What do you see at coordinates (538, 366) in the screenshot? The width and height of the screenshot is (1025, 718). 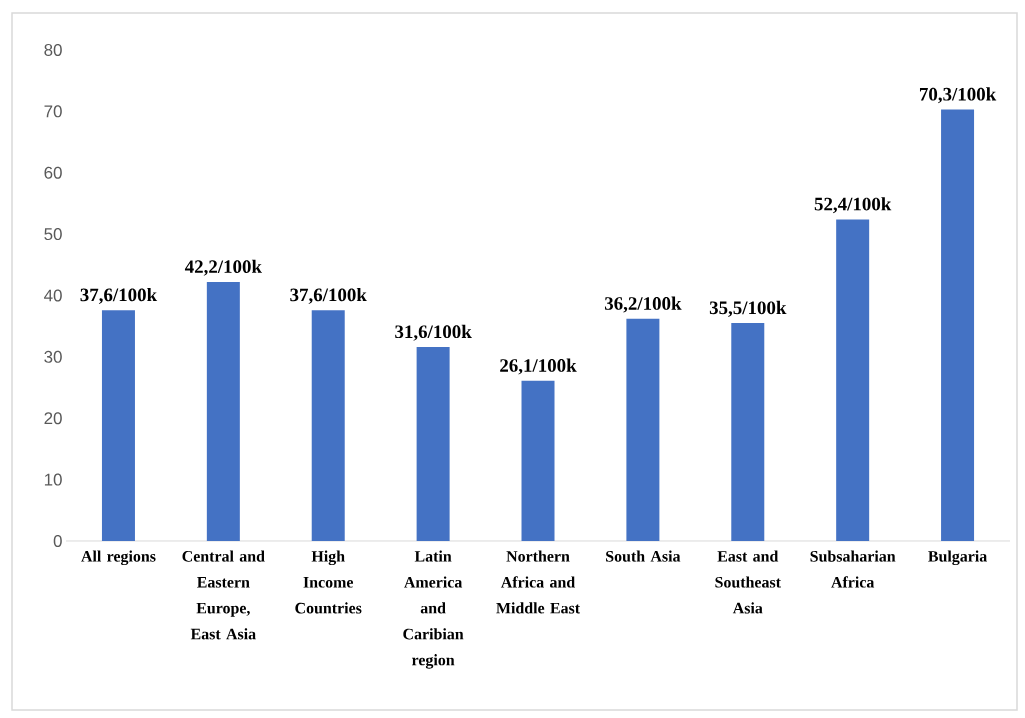 I see `data-label: 26,1/100k` at bounding box center [538, 366].